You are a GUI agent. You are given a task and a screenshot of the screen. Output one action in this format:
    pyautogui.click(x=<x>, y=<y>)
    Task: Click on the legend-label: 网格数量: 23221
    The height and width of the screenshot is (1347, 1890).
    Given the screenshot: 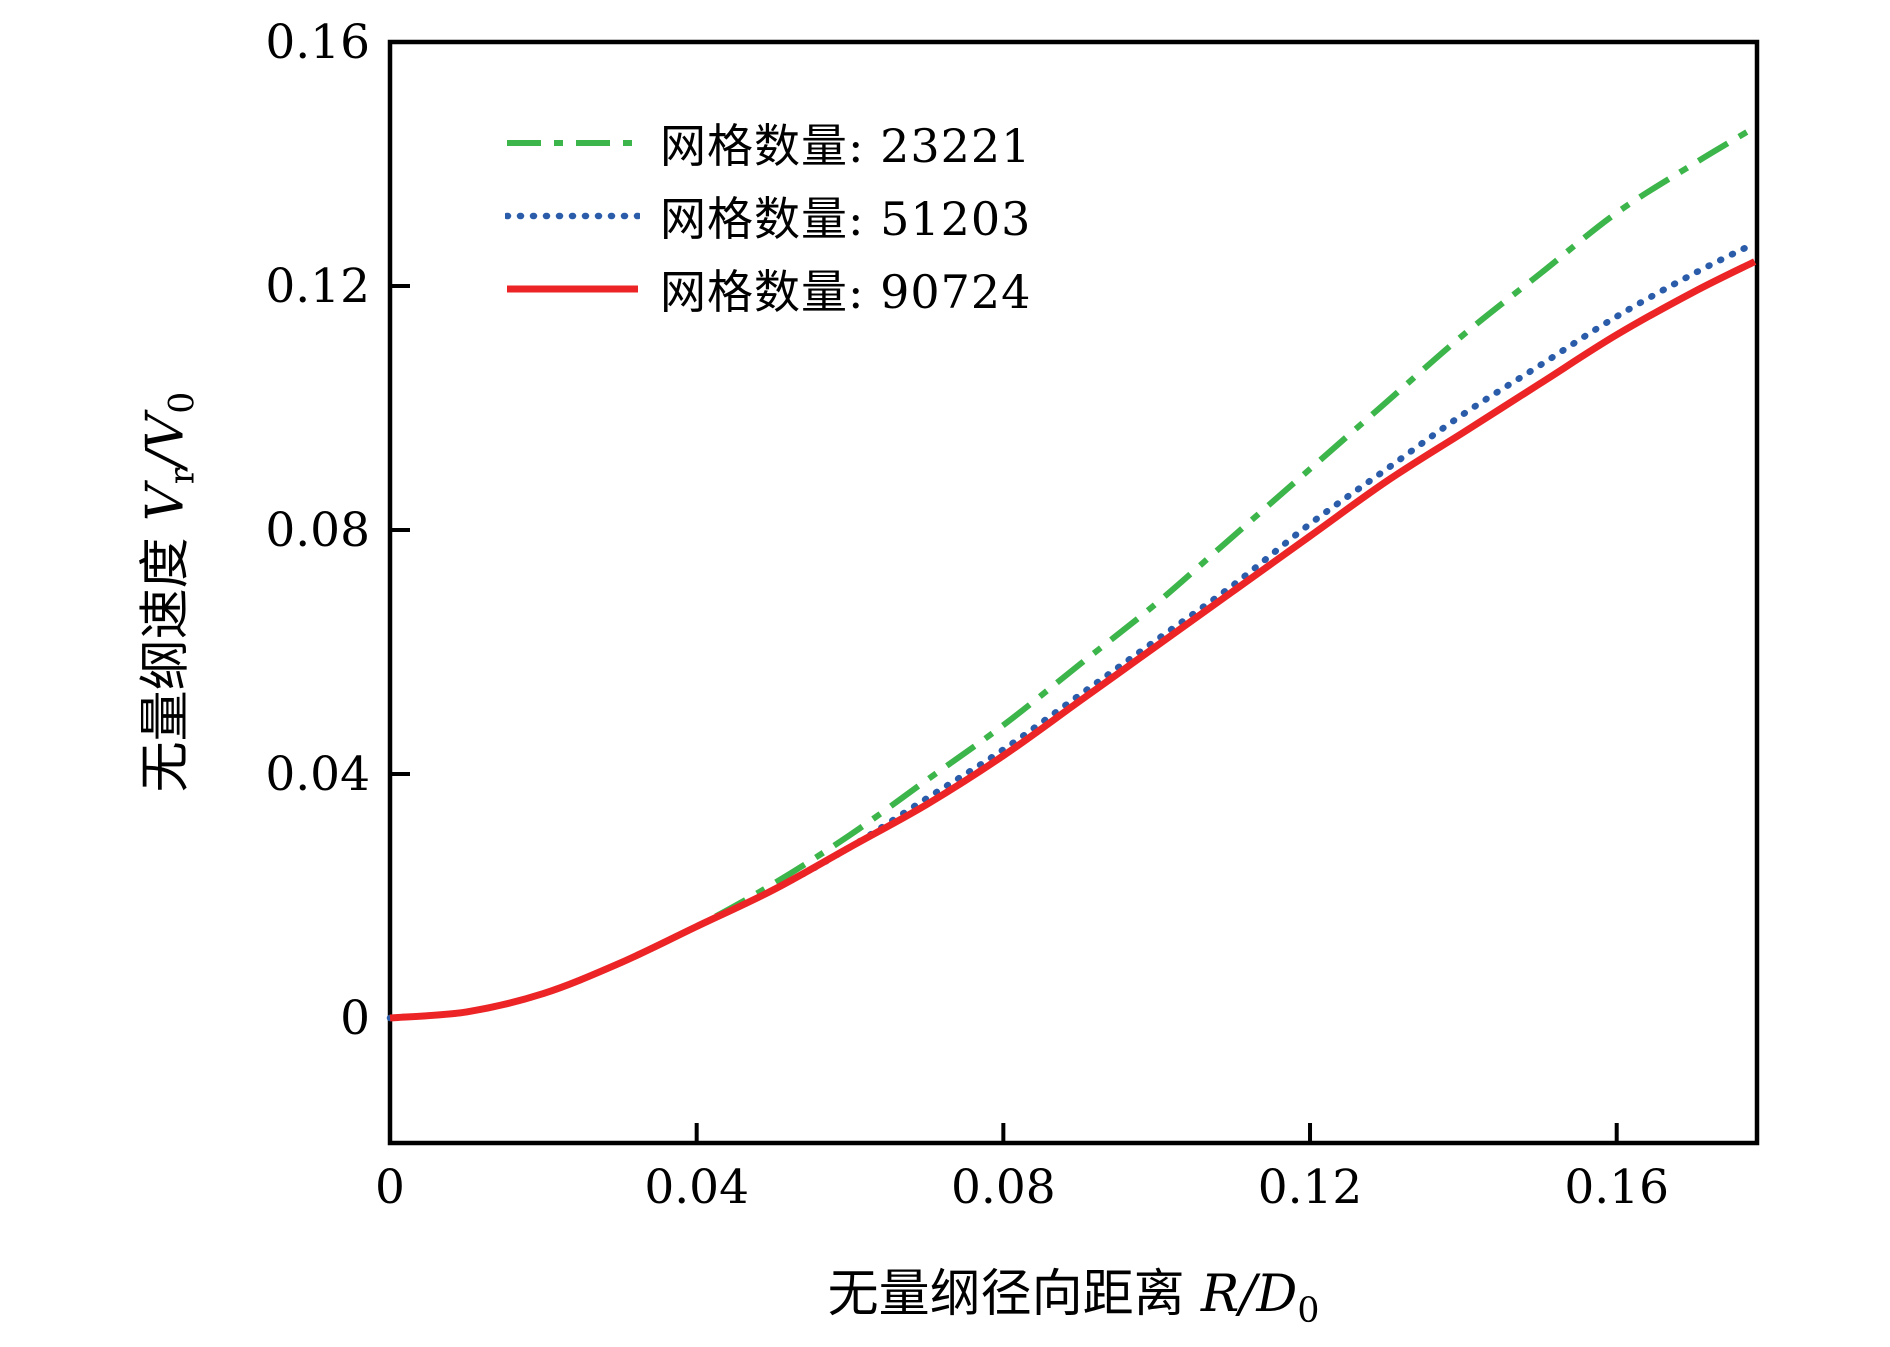 What is the action you would take?
    pyautogui.click(x=846, y=145)
    